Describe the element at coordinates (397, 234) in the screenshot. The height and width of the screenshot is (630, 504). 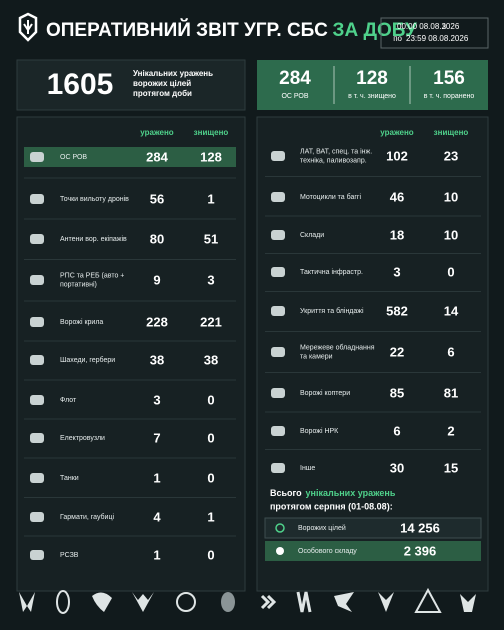
I see `hit-value: 18` at that location.